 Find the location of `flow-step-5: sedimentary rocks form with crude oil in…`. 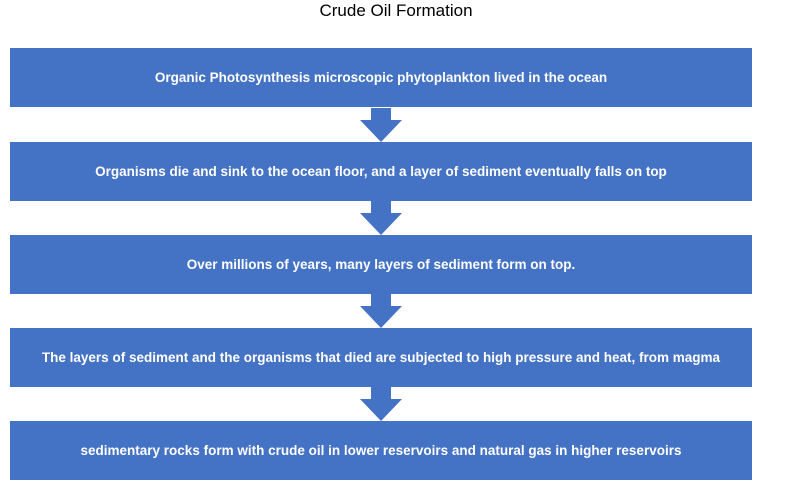

flow-step-5: sedimentary rocks form with crude oil in… is located at coordinates (381, 450).